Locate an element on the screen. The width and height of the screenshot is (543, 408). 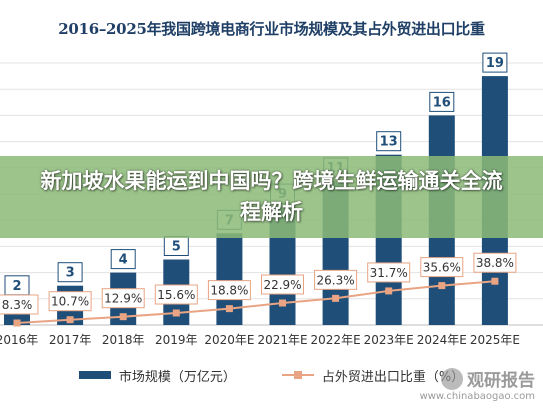
bar-value-label: 13 is located at coordinates (389, 142).